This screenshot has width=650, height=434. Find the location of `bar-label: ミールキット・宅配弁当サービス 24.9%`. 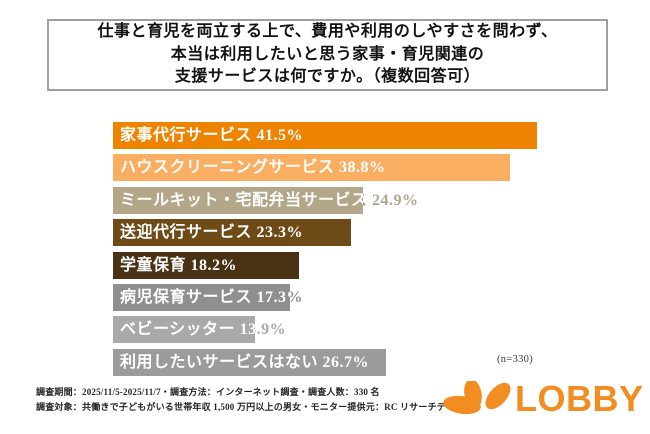

bar-label: ミールキット・宅配弁当サービス 24.9% is located at coordinates (241, 200).